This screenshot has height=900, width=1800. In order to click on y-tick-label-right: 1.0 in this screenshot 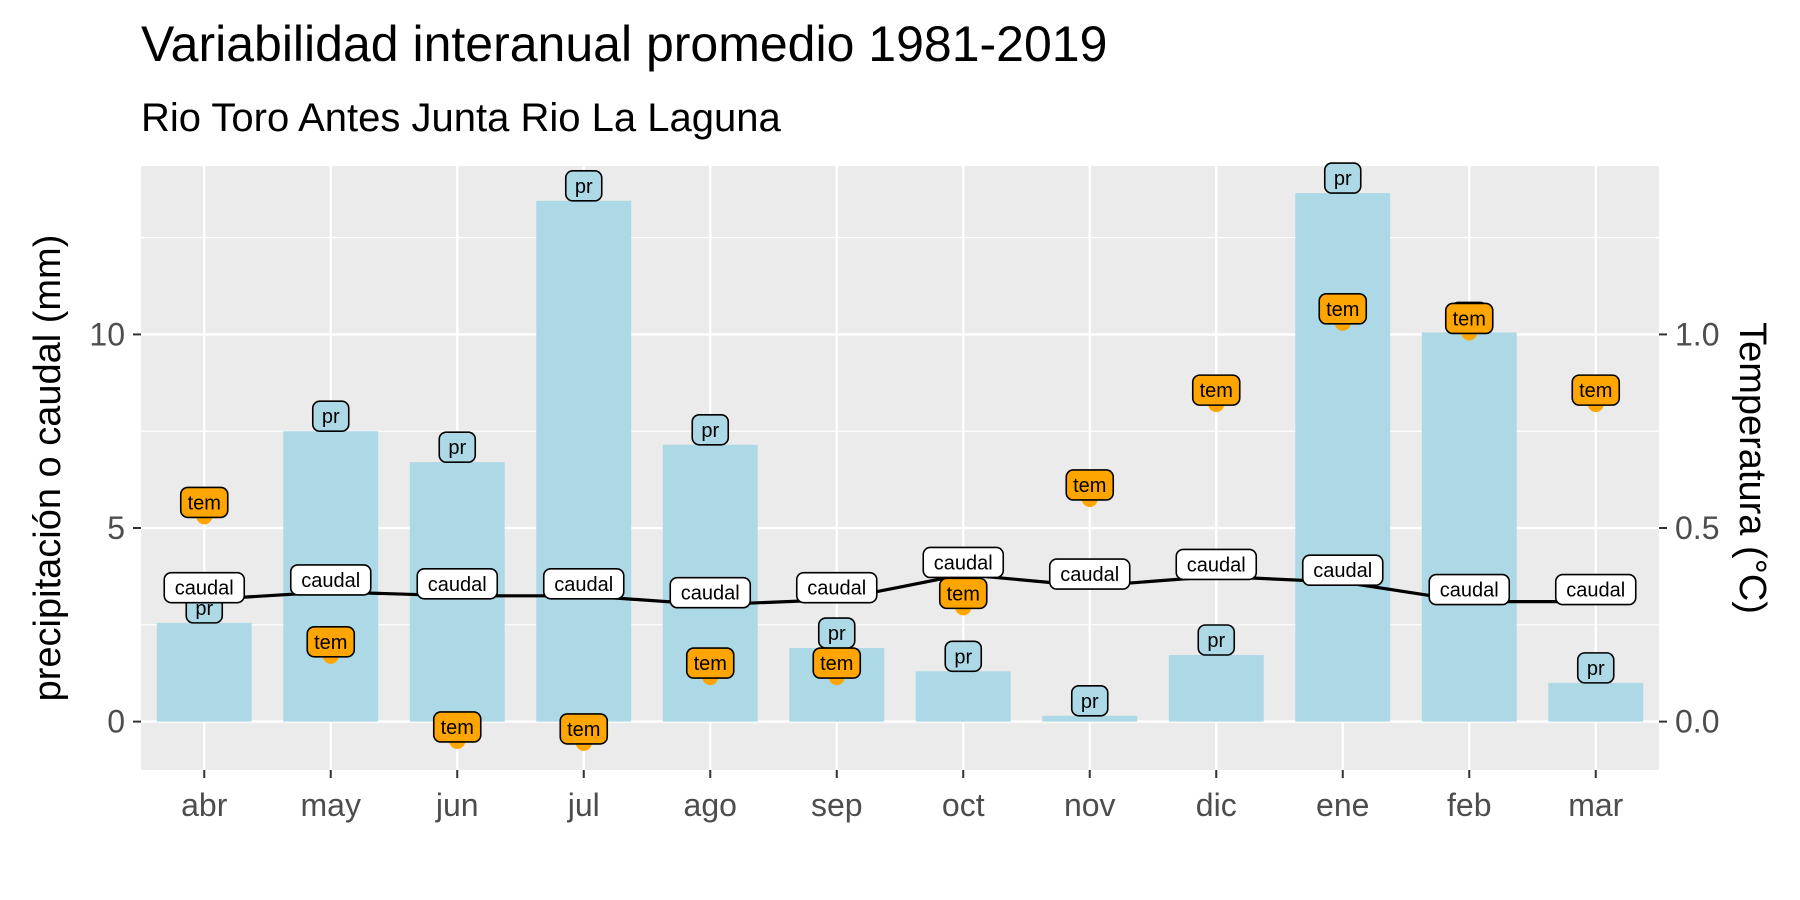, I will do `click(1697, 334)`.